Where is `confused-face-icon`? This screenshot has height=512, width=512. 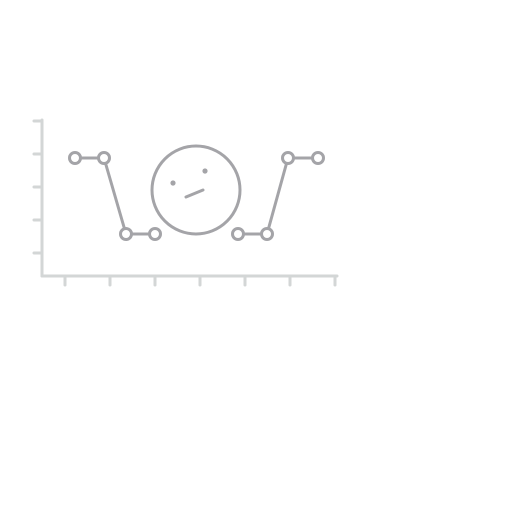
confused-face-icon is located at coordinates (196, 190).